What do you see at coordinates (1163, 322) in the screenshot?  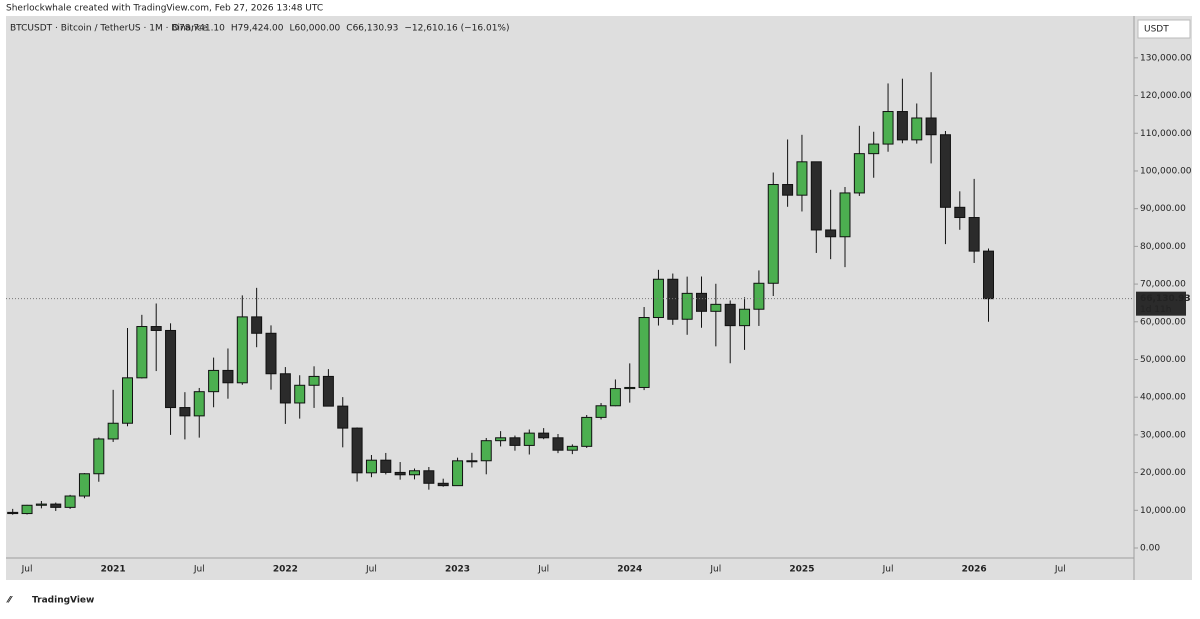 I see `y-tick-label: 60,000.00` at bounding box center [1163, 322].